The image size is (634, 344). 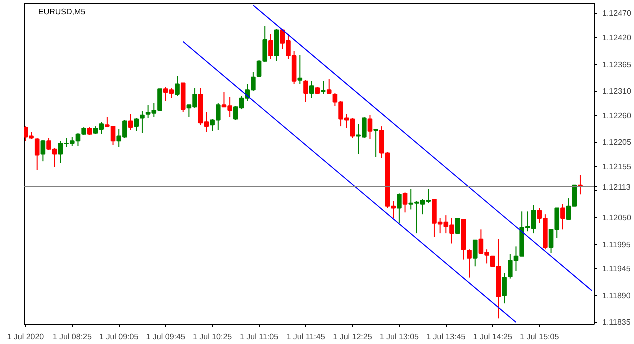 I want to click on y-tick-label: 1.12155, so click(x=617, y=167).